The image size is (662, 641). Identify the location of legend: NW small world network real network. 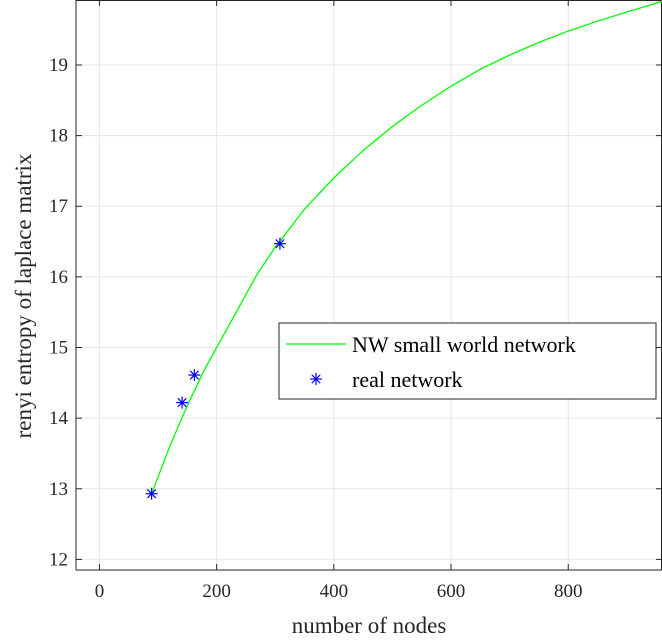
(467, 361).